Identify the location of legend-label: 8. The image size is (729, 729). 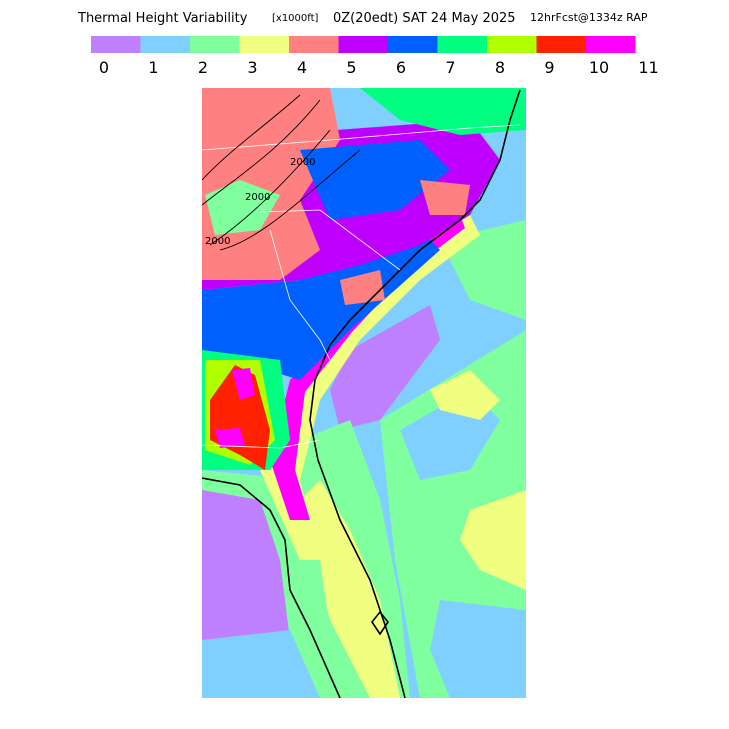
(500, 67).